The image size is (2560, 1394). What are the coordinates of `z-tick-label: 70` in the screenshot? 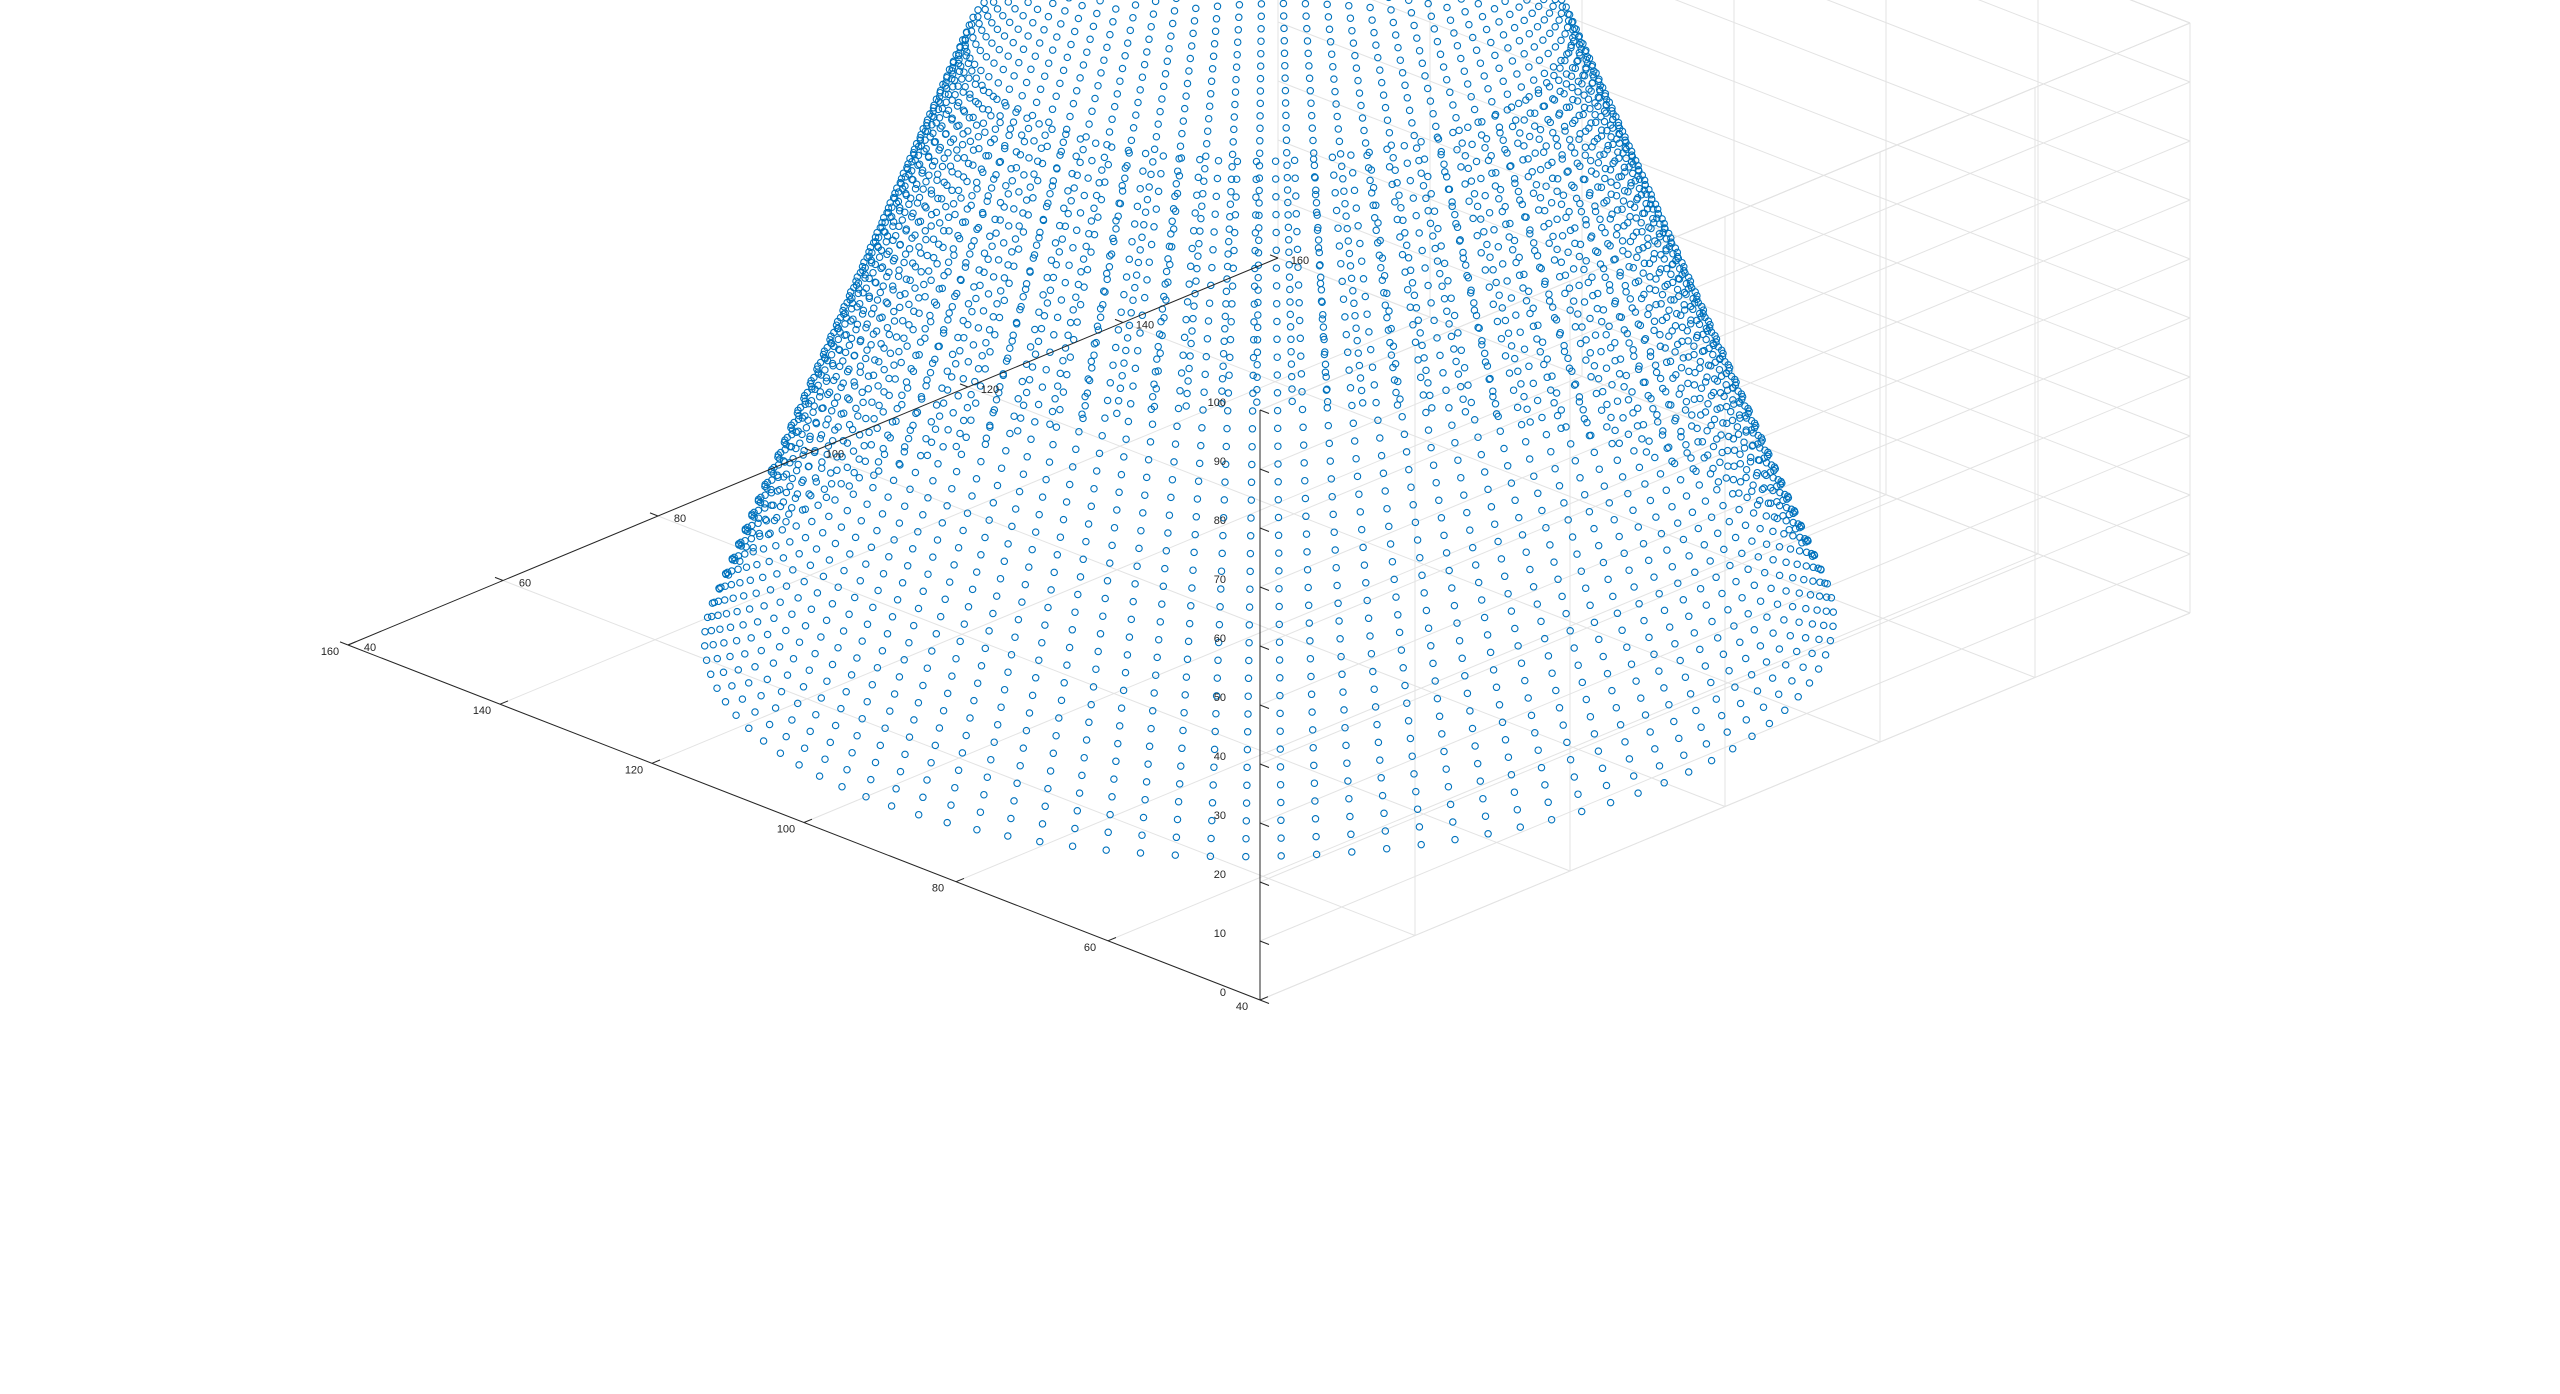 It's located at (1220, 580).